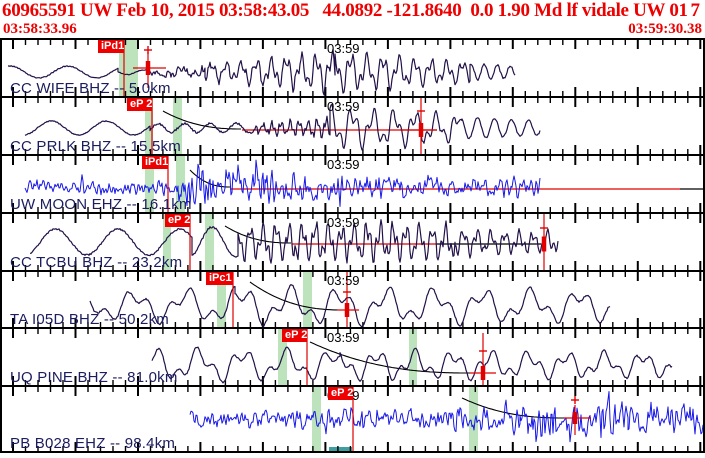 The width and height of the screenshot is (705, 458). What do you see at coordinates (93, 443) in the screenshot?
I see `station-label: PB B028 EHZ -- 98.4km` at bounding box center [93, 443].